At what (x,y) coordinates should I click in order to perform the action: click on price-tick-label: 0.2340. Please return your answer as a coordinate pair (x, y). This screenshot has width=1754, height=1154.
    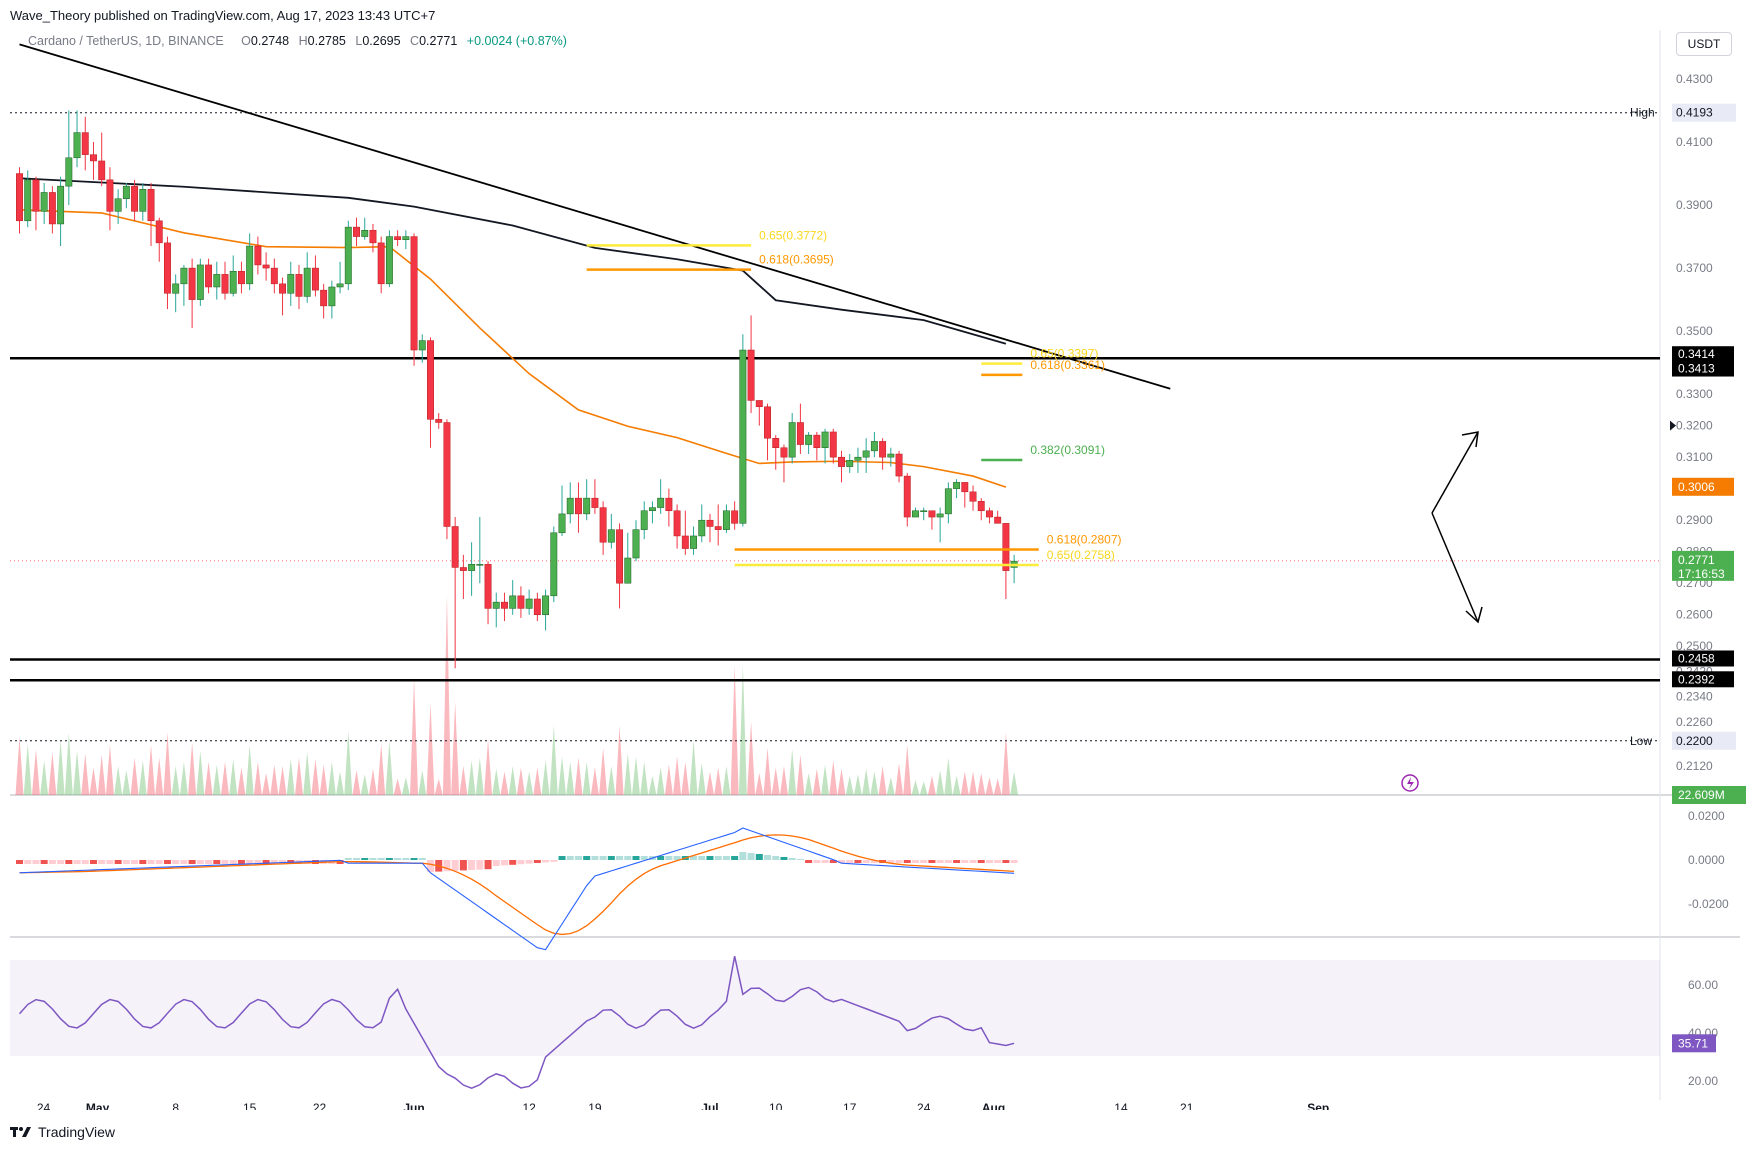
    Looking at the image, I should click on (1694, 697).